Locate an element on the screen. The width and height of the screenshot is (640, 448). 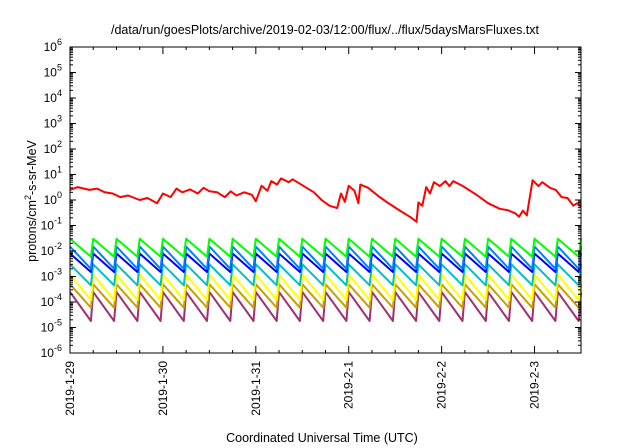
y-axis-title-suffix: -s-sr-MeV is located at coordinates (32, 167).